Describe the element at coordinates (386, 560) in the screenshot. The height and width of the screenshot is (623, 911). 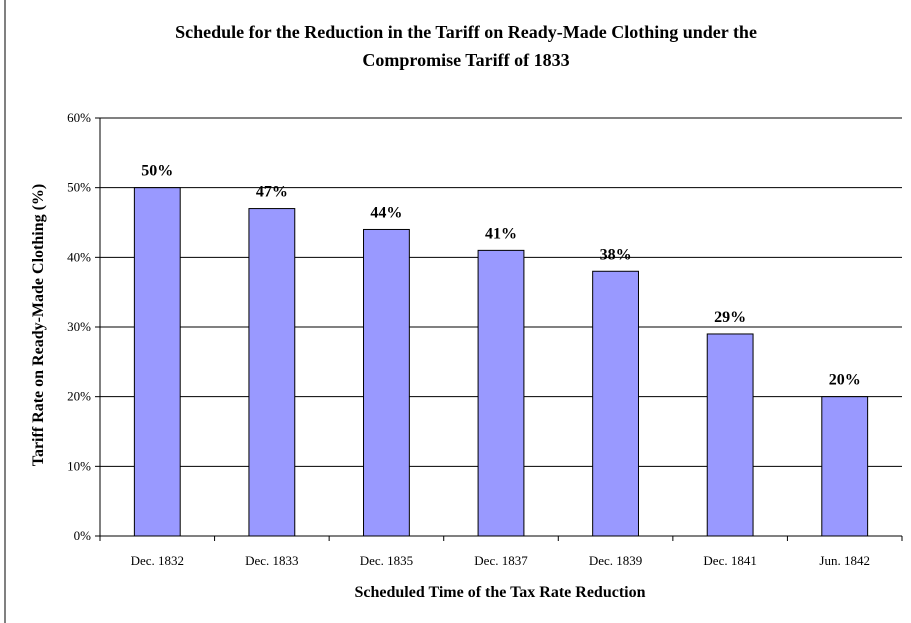
I see `x-tick-label: Dec. 1835` at that location.